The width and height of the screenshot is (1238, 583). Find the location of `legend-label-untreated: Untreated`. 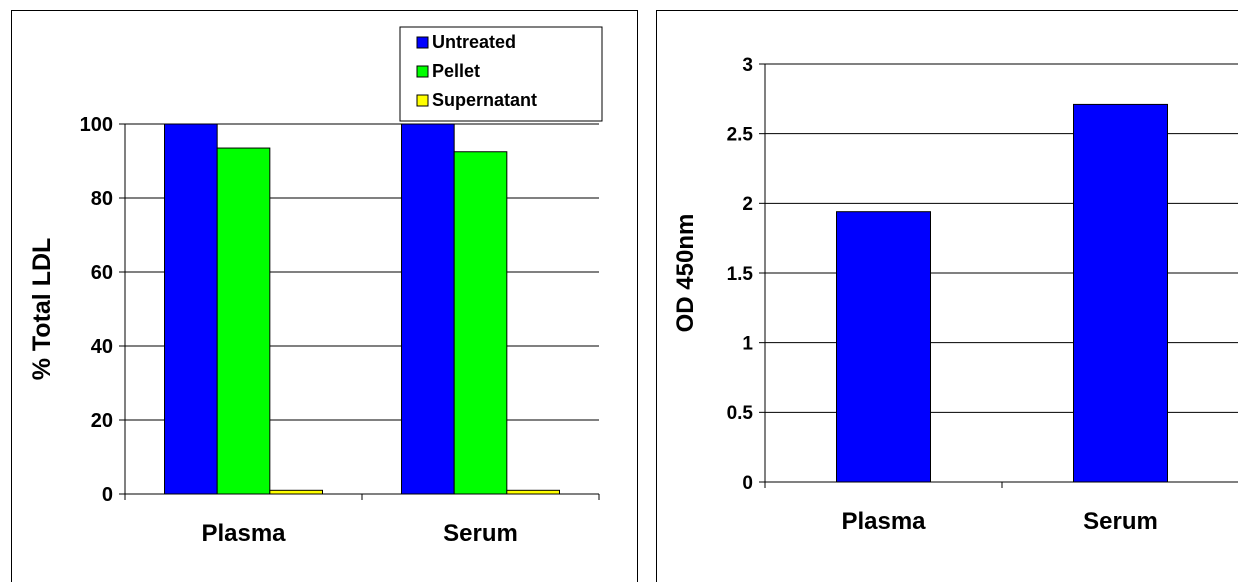

legend-label-untreated: Untreated is located at coordinates (474, 42).